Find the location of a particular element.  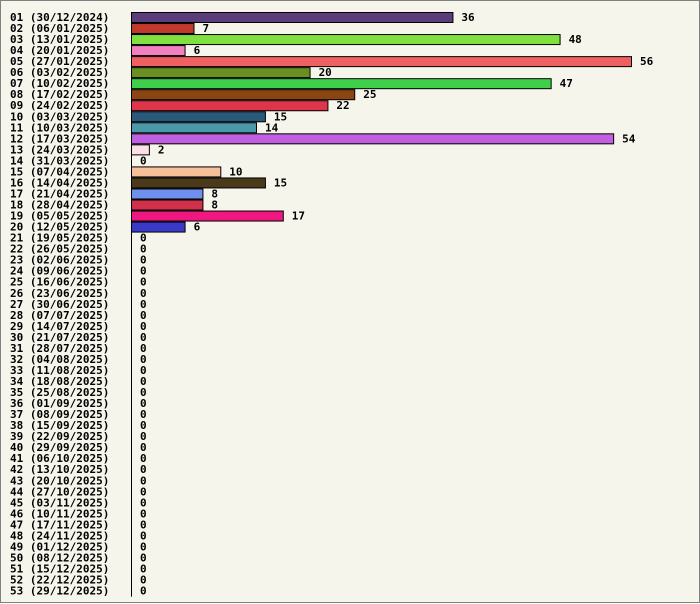

value-label: 10 is located at coordinates (235, 171).